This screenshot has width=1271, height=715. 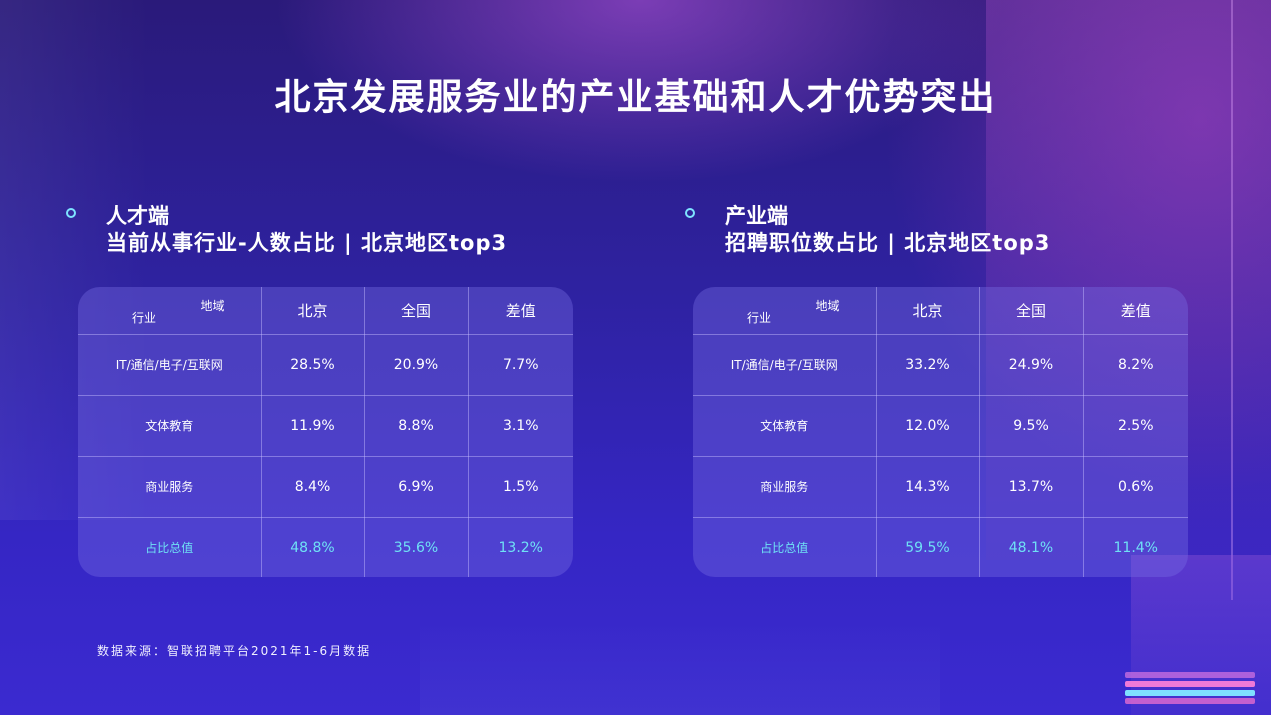 What do you see at coordinates (680, 667) in the screenshot?
I see `background-decoration` at bounding box center [680, 667].